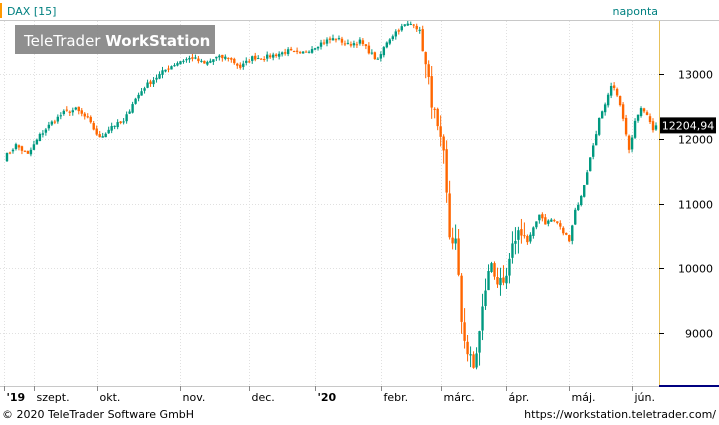 The width and height of the screenshot is (719, 425). I want to click on instrument-title: DAX [15], so click(31, 11).